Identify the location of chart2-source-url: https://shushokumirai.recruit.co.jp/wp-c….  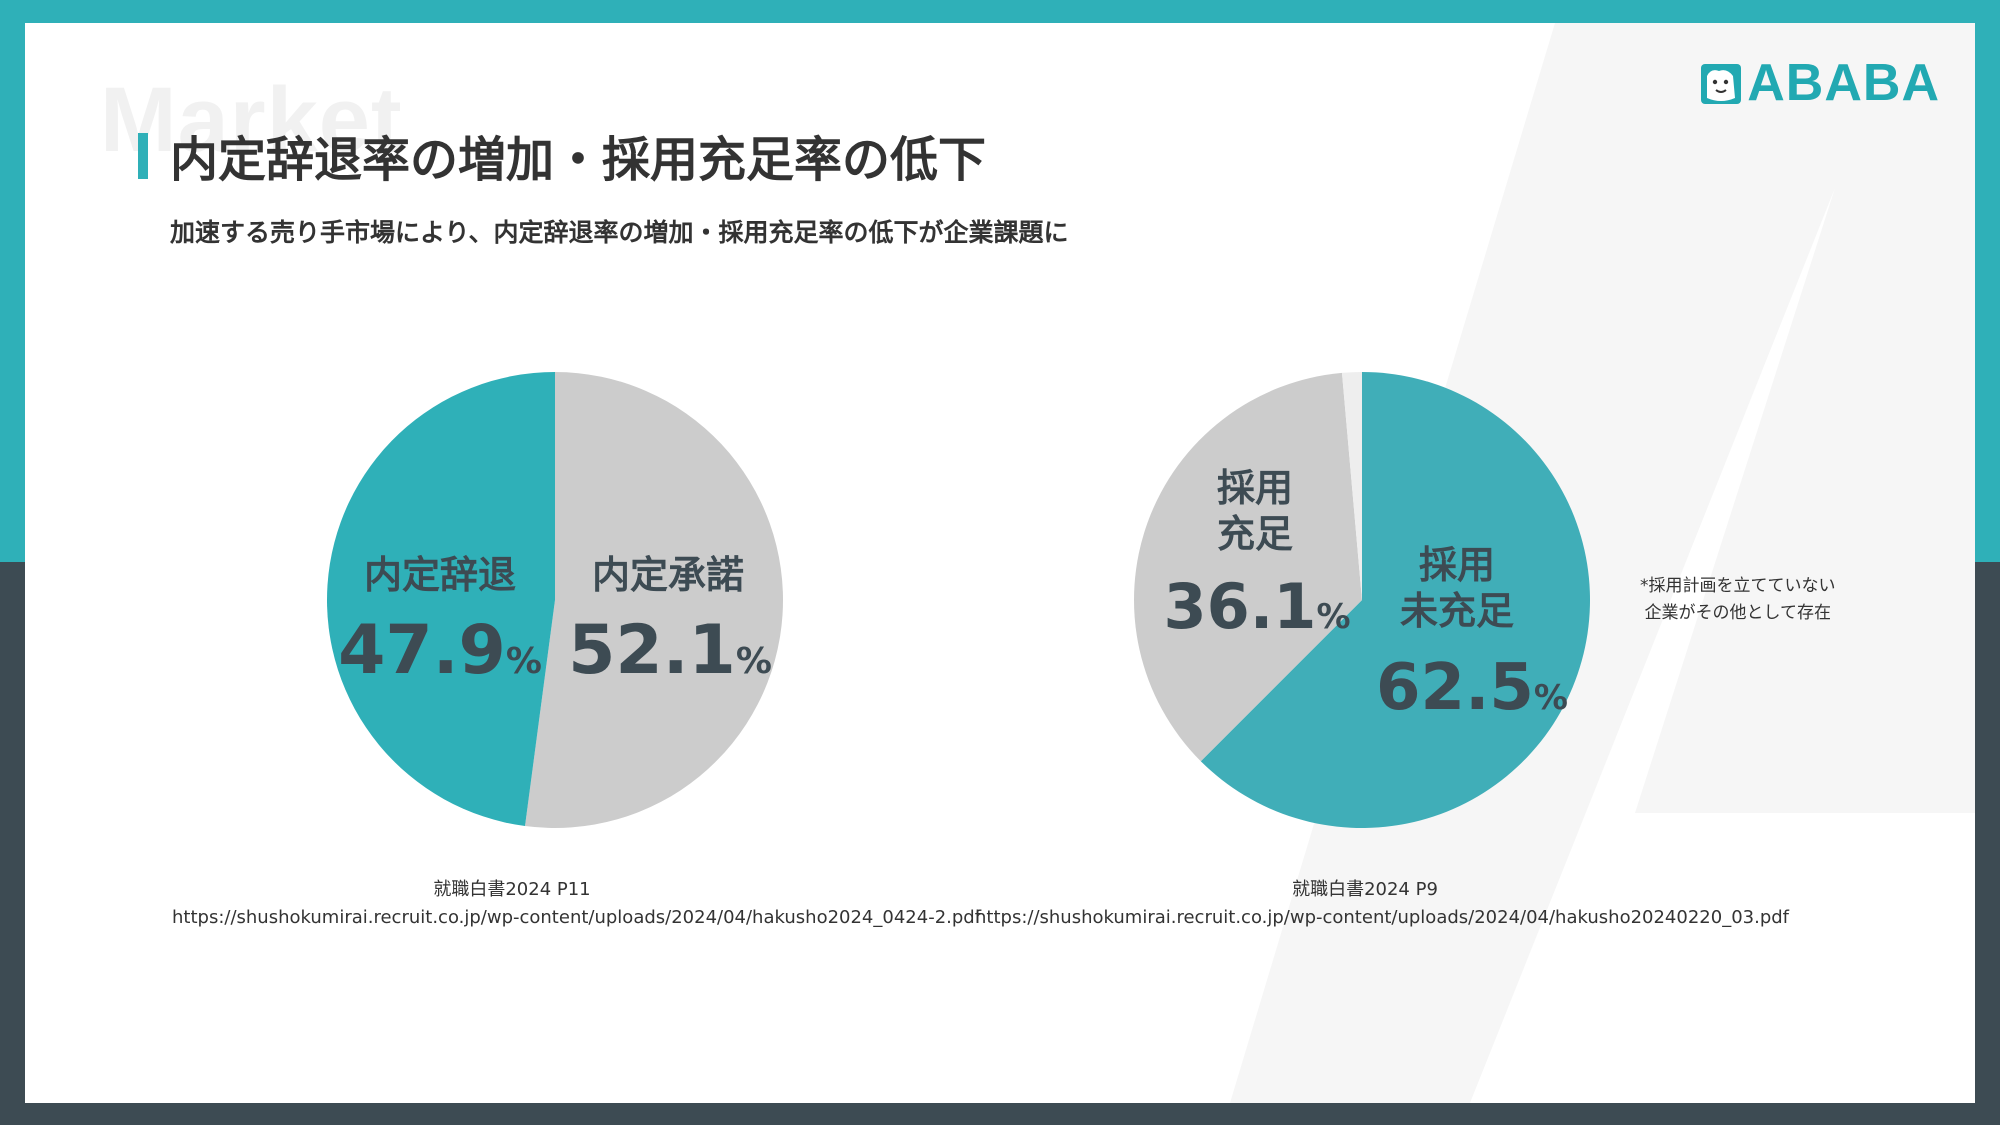
(1382, 917).